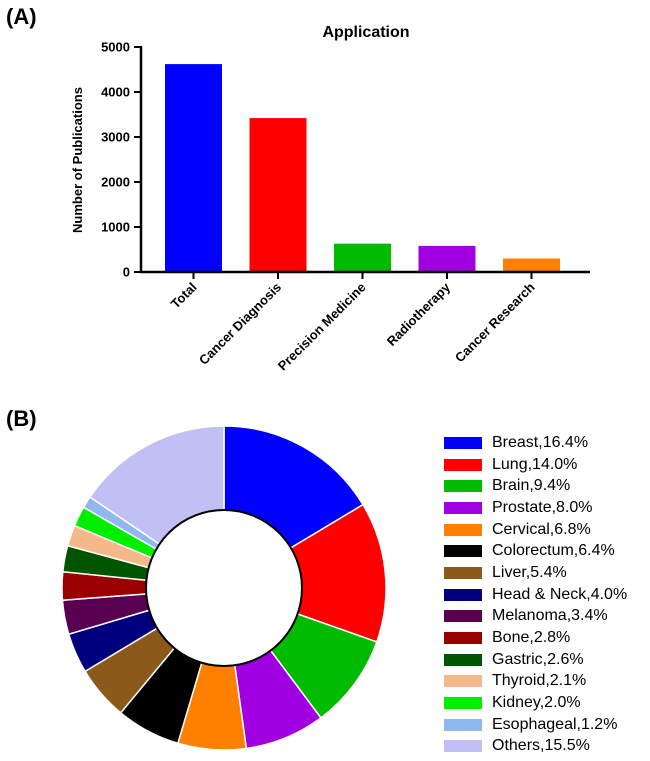  Describe the element at coordinates (541, 746) in the screenshot. I see `legend-label: Others,15.5%` at that location.